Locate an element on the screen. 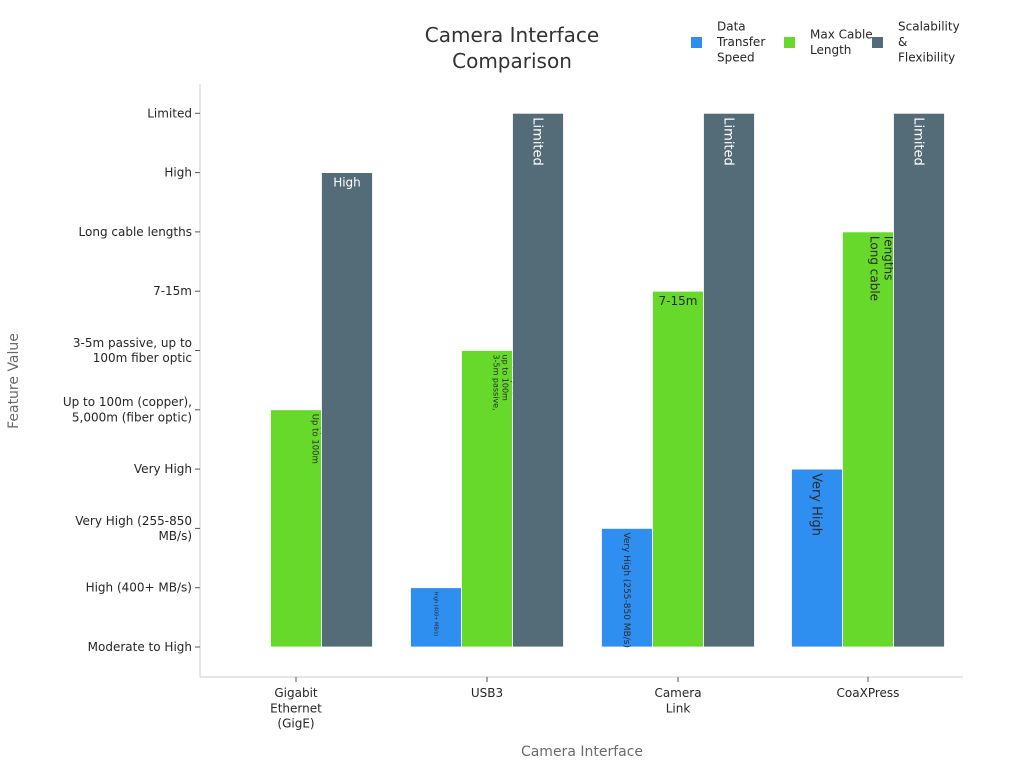 This screenshot has height=768, width=1024. y-tick-label: Moderate to High is located at coordinates (140, 647).